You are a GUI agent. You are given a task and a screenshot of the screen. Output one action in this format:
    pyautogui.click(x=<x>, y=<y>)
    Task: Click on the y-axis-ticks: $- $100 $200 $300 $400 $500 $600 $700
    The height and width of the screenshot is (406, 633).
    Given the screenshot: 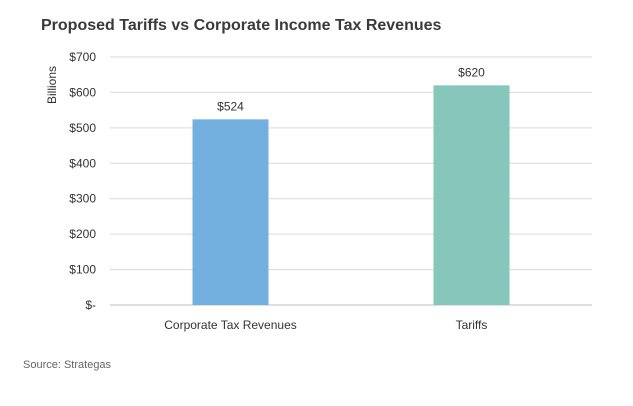 What is the action you would take?
    pyautogui.click(x=82, y=181)
    